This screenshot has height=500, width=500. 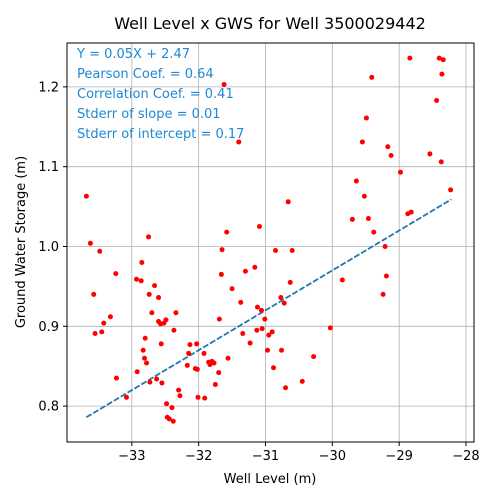 I want to click on annotation-line: Stderr of intercept = 0.17, so click(x=160, y=134).